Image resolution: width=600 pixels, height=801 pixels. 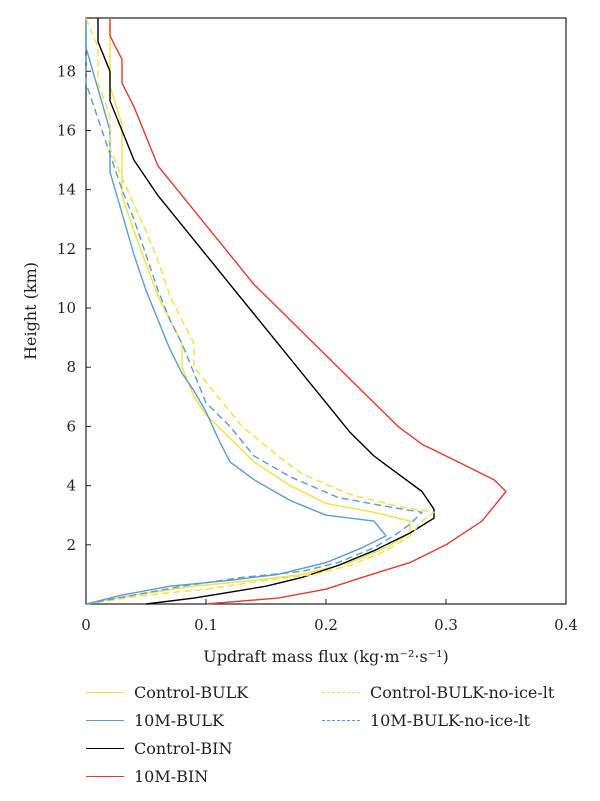 I want to click on x-axis-label: Updraft mass flux (kg·m⁻²·s⁻¹), so click(x=326, y=656).